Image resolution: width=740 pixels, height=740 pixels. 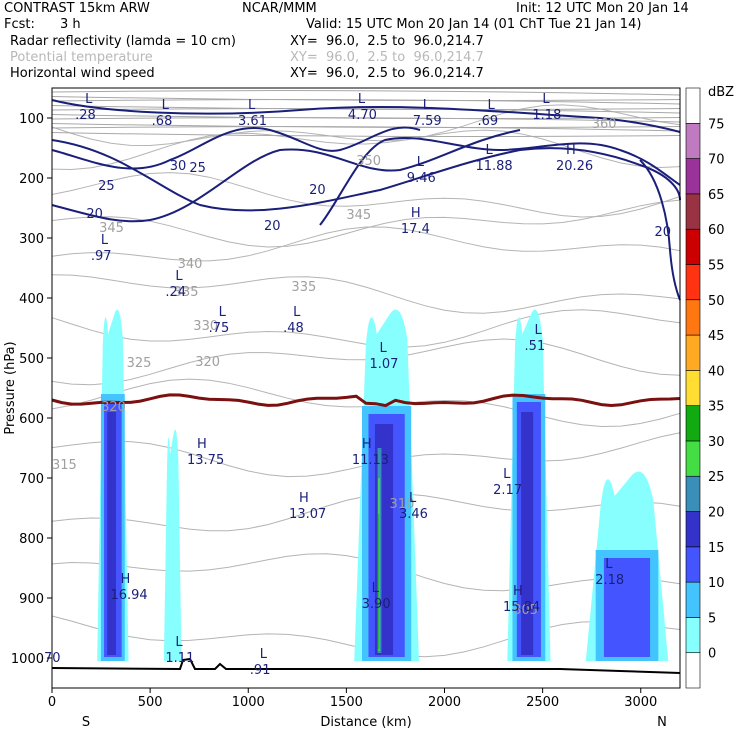 What do you see at coordinates (175, 292) in the screenshot?
I see `extremum-value: .24` at bounding box center [175, 292].